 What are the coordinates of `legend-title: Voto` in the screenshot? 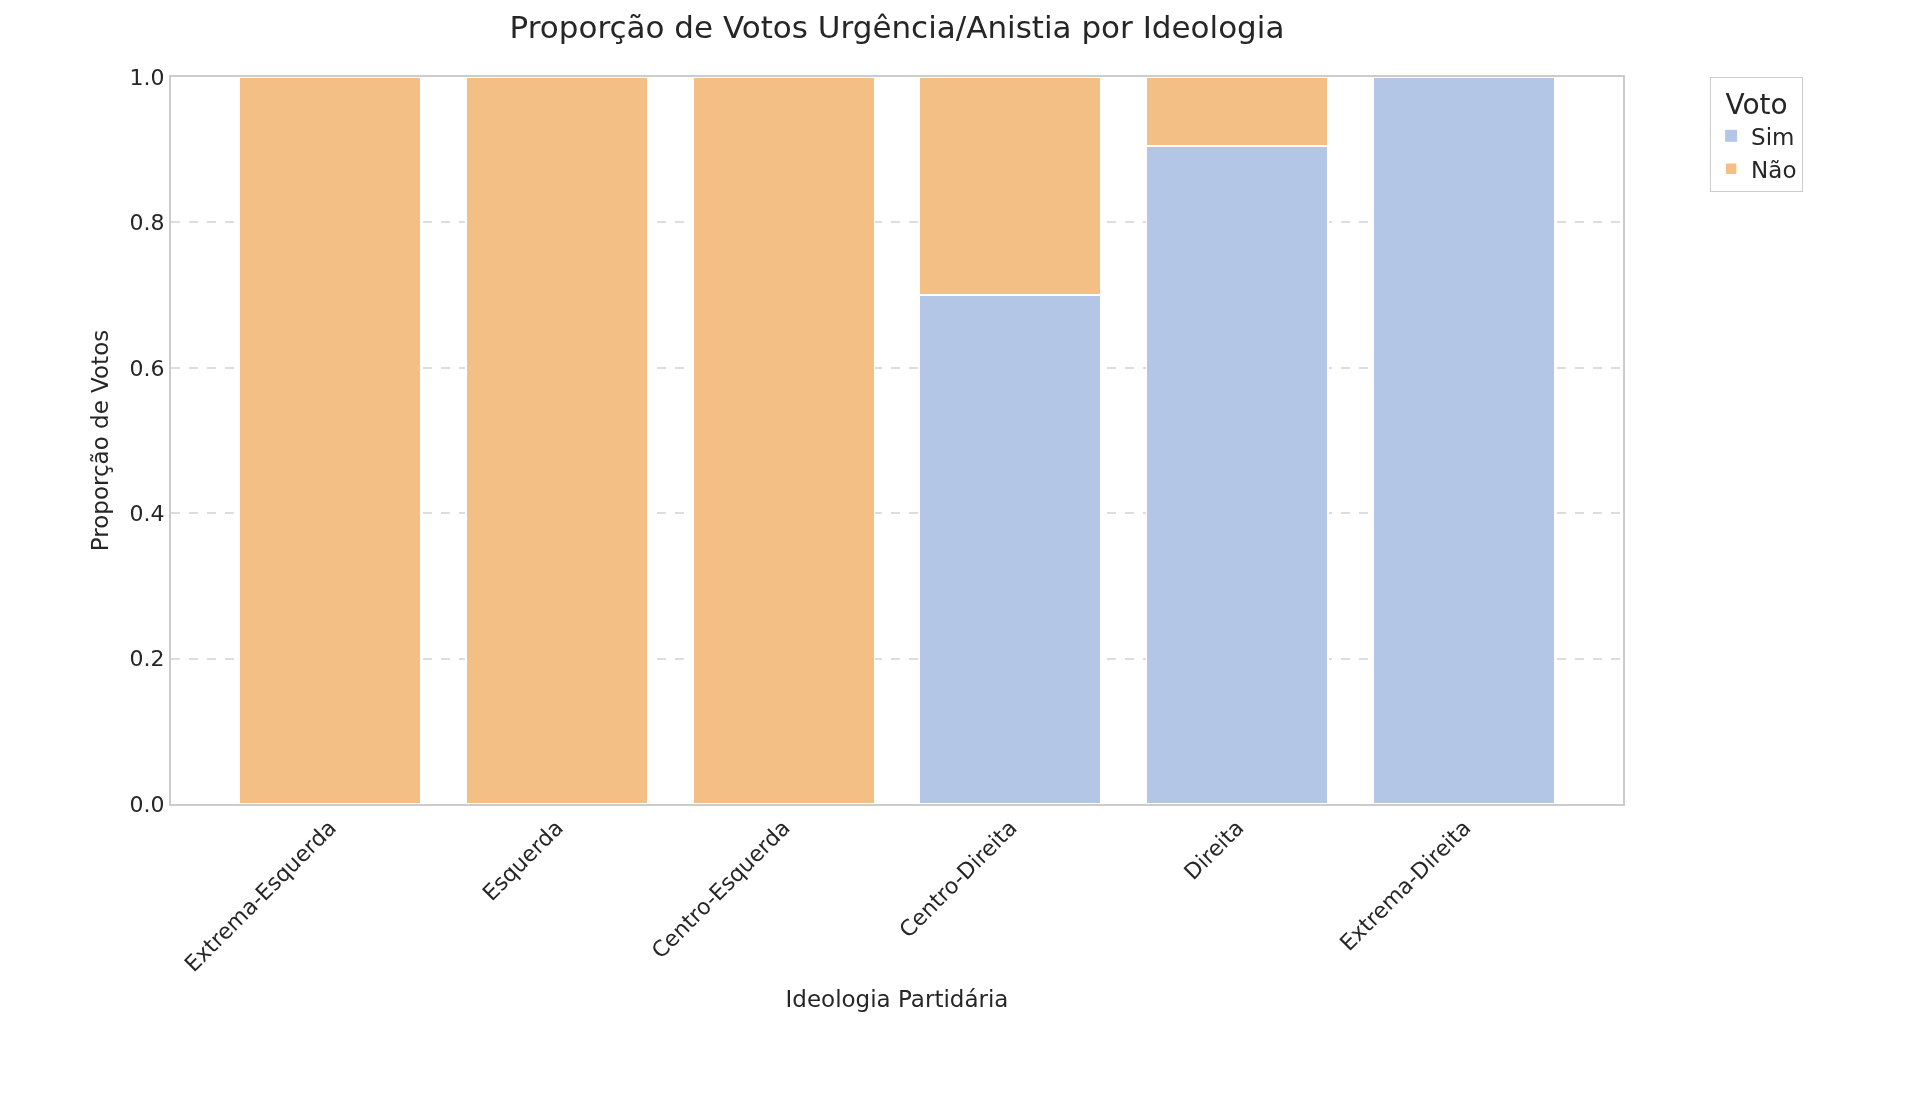 It's located at (1756, 105).